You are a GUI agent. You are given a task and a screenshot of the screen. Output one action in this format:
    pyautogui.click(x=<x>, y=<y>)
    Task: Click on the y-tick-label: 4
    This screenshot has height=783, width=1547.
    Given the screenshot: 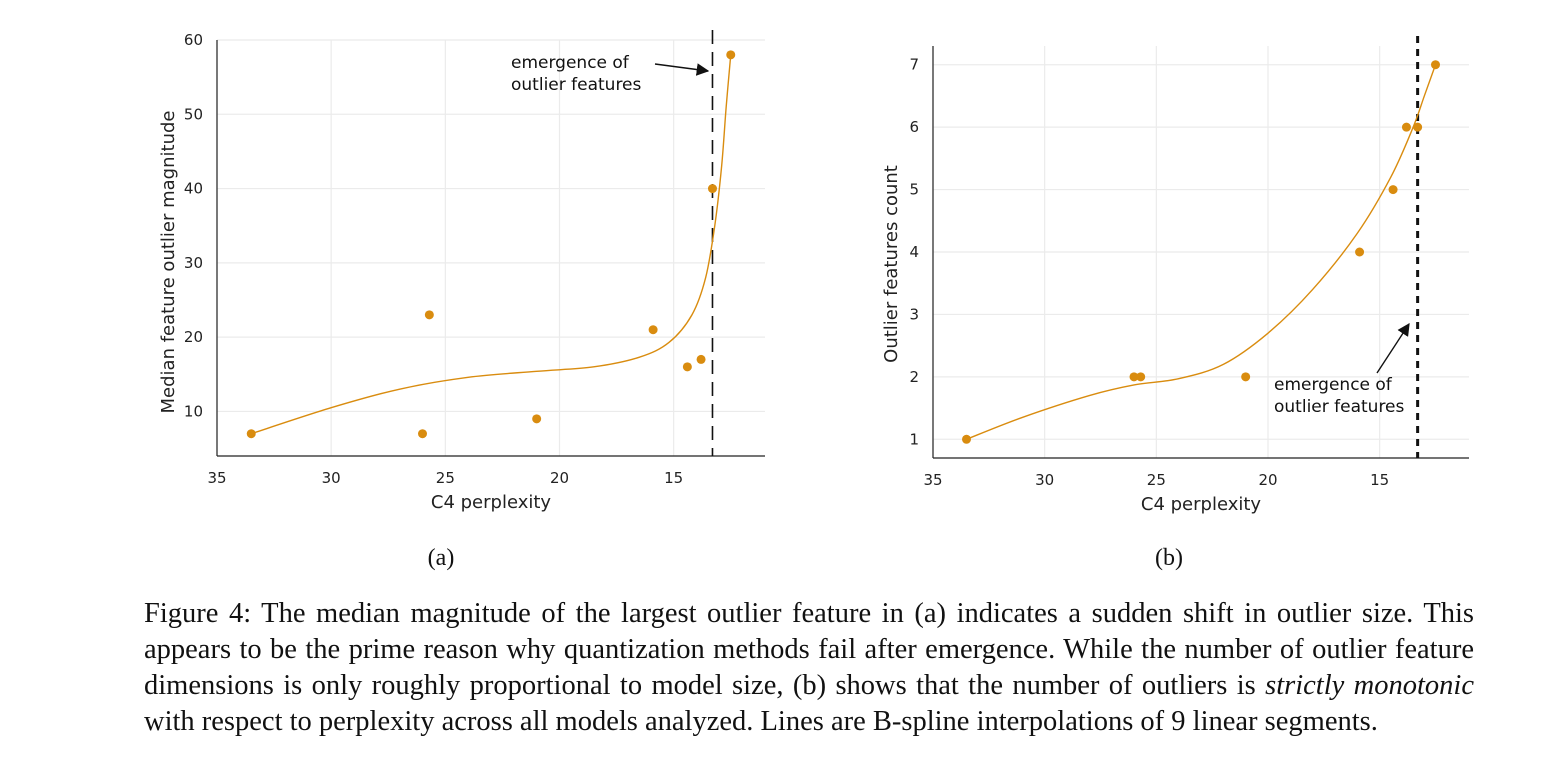 What is the action you would take?
    pyautogui.click(x=914, y=252)
    